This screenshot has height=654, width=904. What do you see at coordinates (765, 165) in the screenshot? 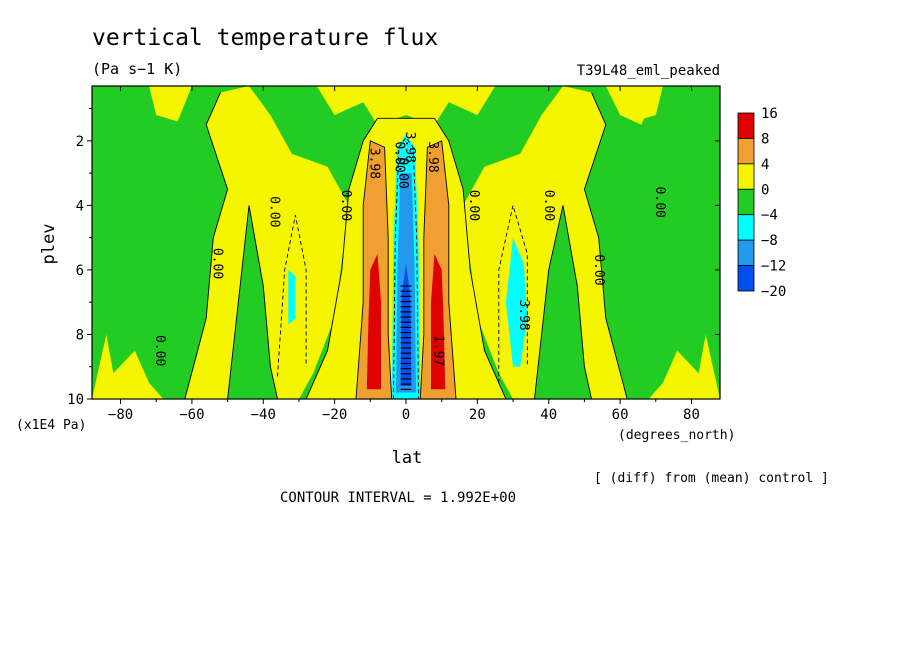
I see `colorbar-label: 4` at bounding box center [765, 165].